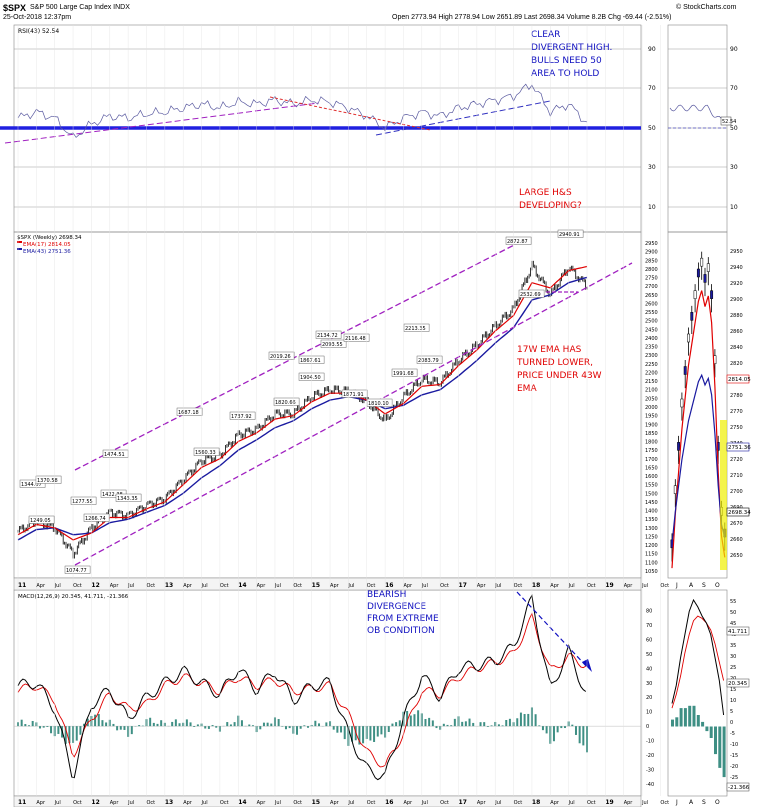  I want to click on x-axis-label-bottom: 13, so click(169, 802).